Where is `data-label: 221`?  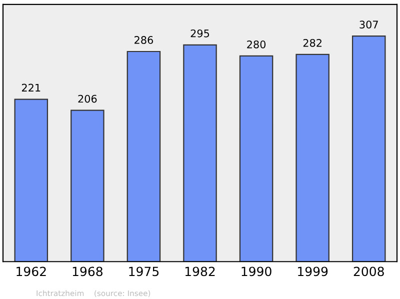
data-label: 221 is located at coordinates (31, 88).